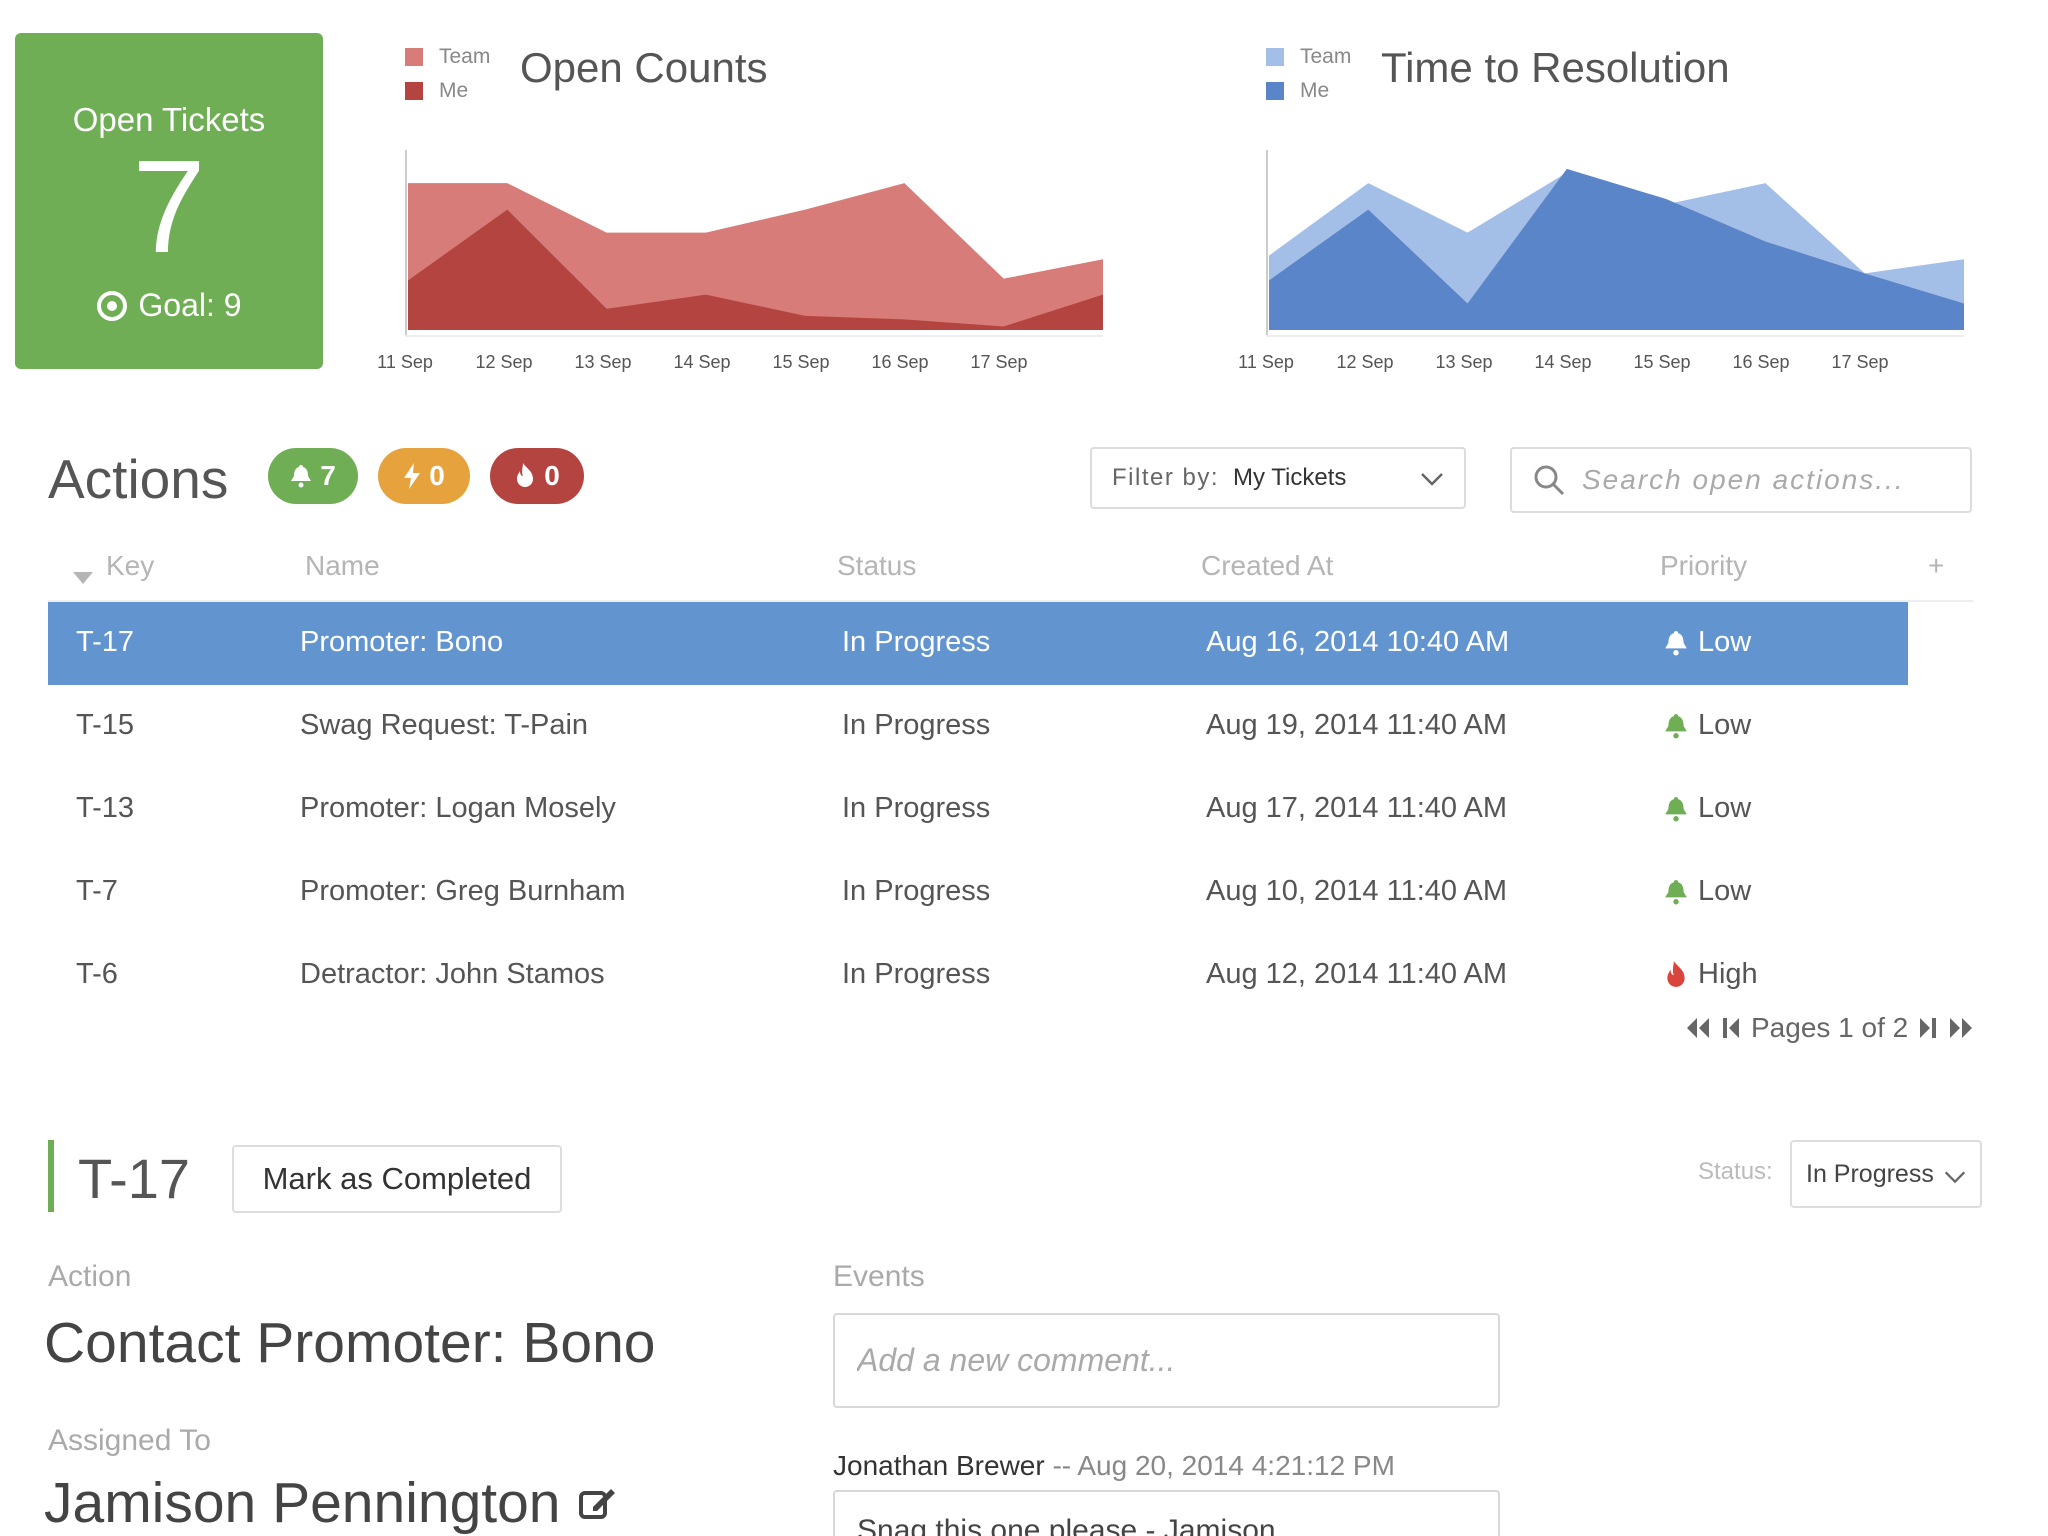 The width and height of the screenshot is (2048, 1536). Describe the element at coordinates (90, 1276) in the screenshot. I see `action-label: Action` at that location.